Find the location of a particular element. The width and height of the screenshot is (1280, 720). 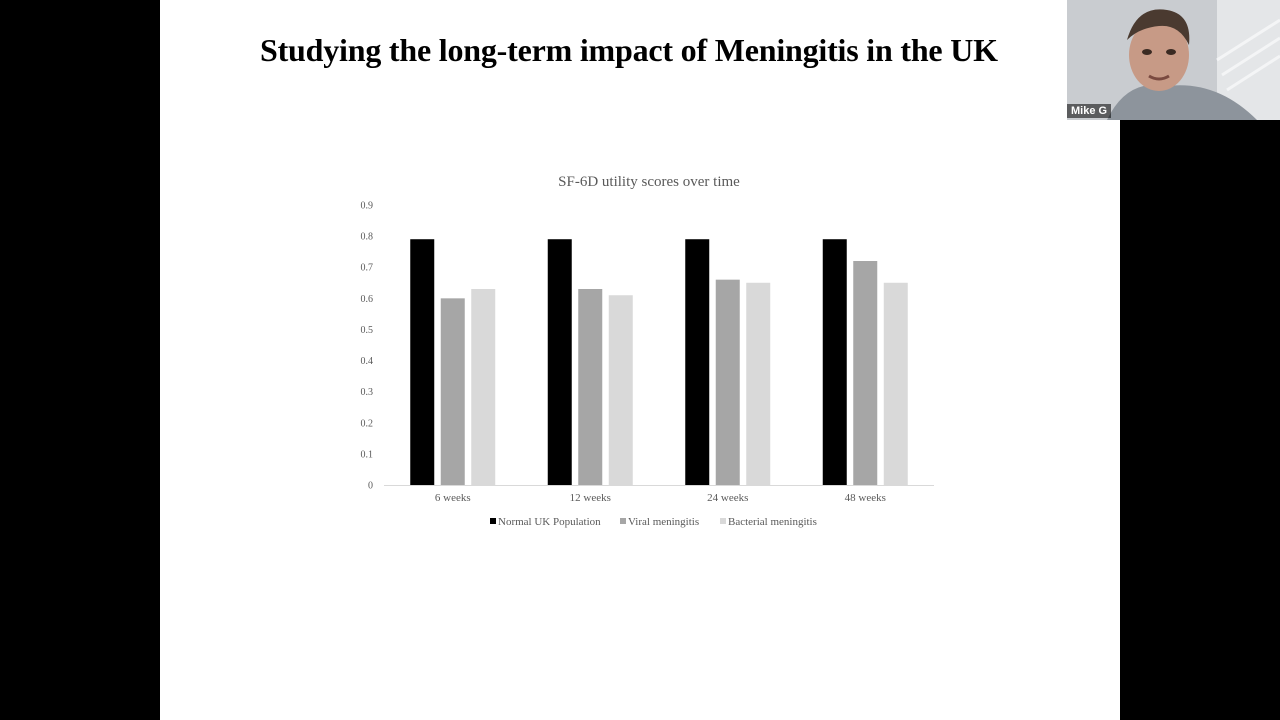

legend-label: Normal UK Population is located at coordinates (549, 522).